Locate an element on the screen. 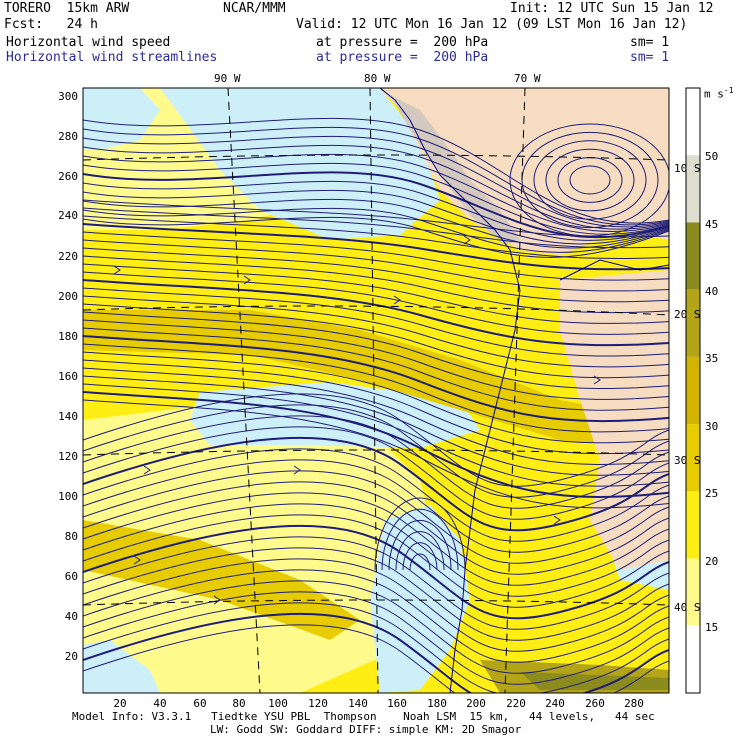  colorbar-label: 20 is located at coordinates (712, 561).